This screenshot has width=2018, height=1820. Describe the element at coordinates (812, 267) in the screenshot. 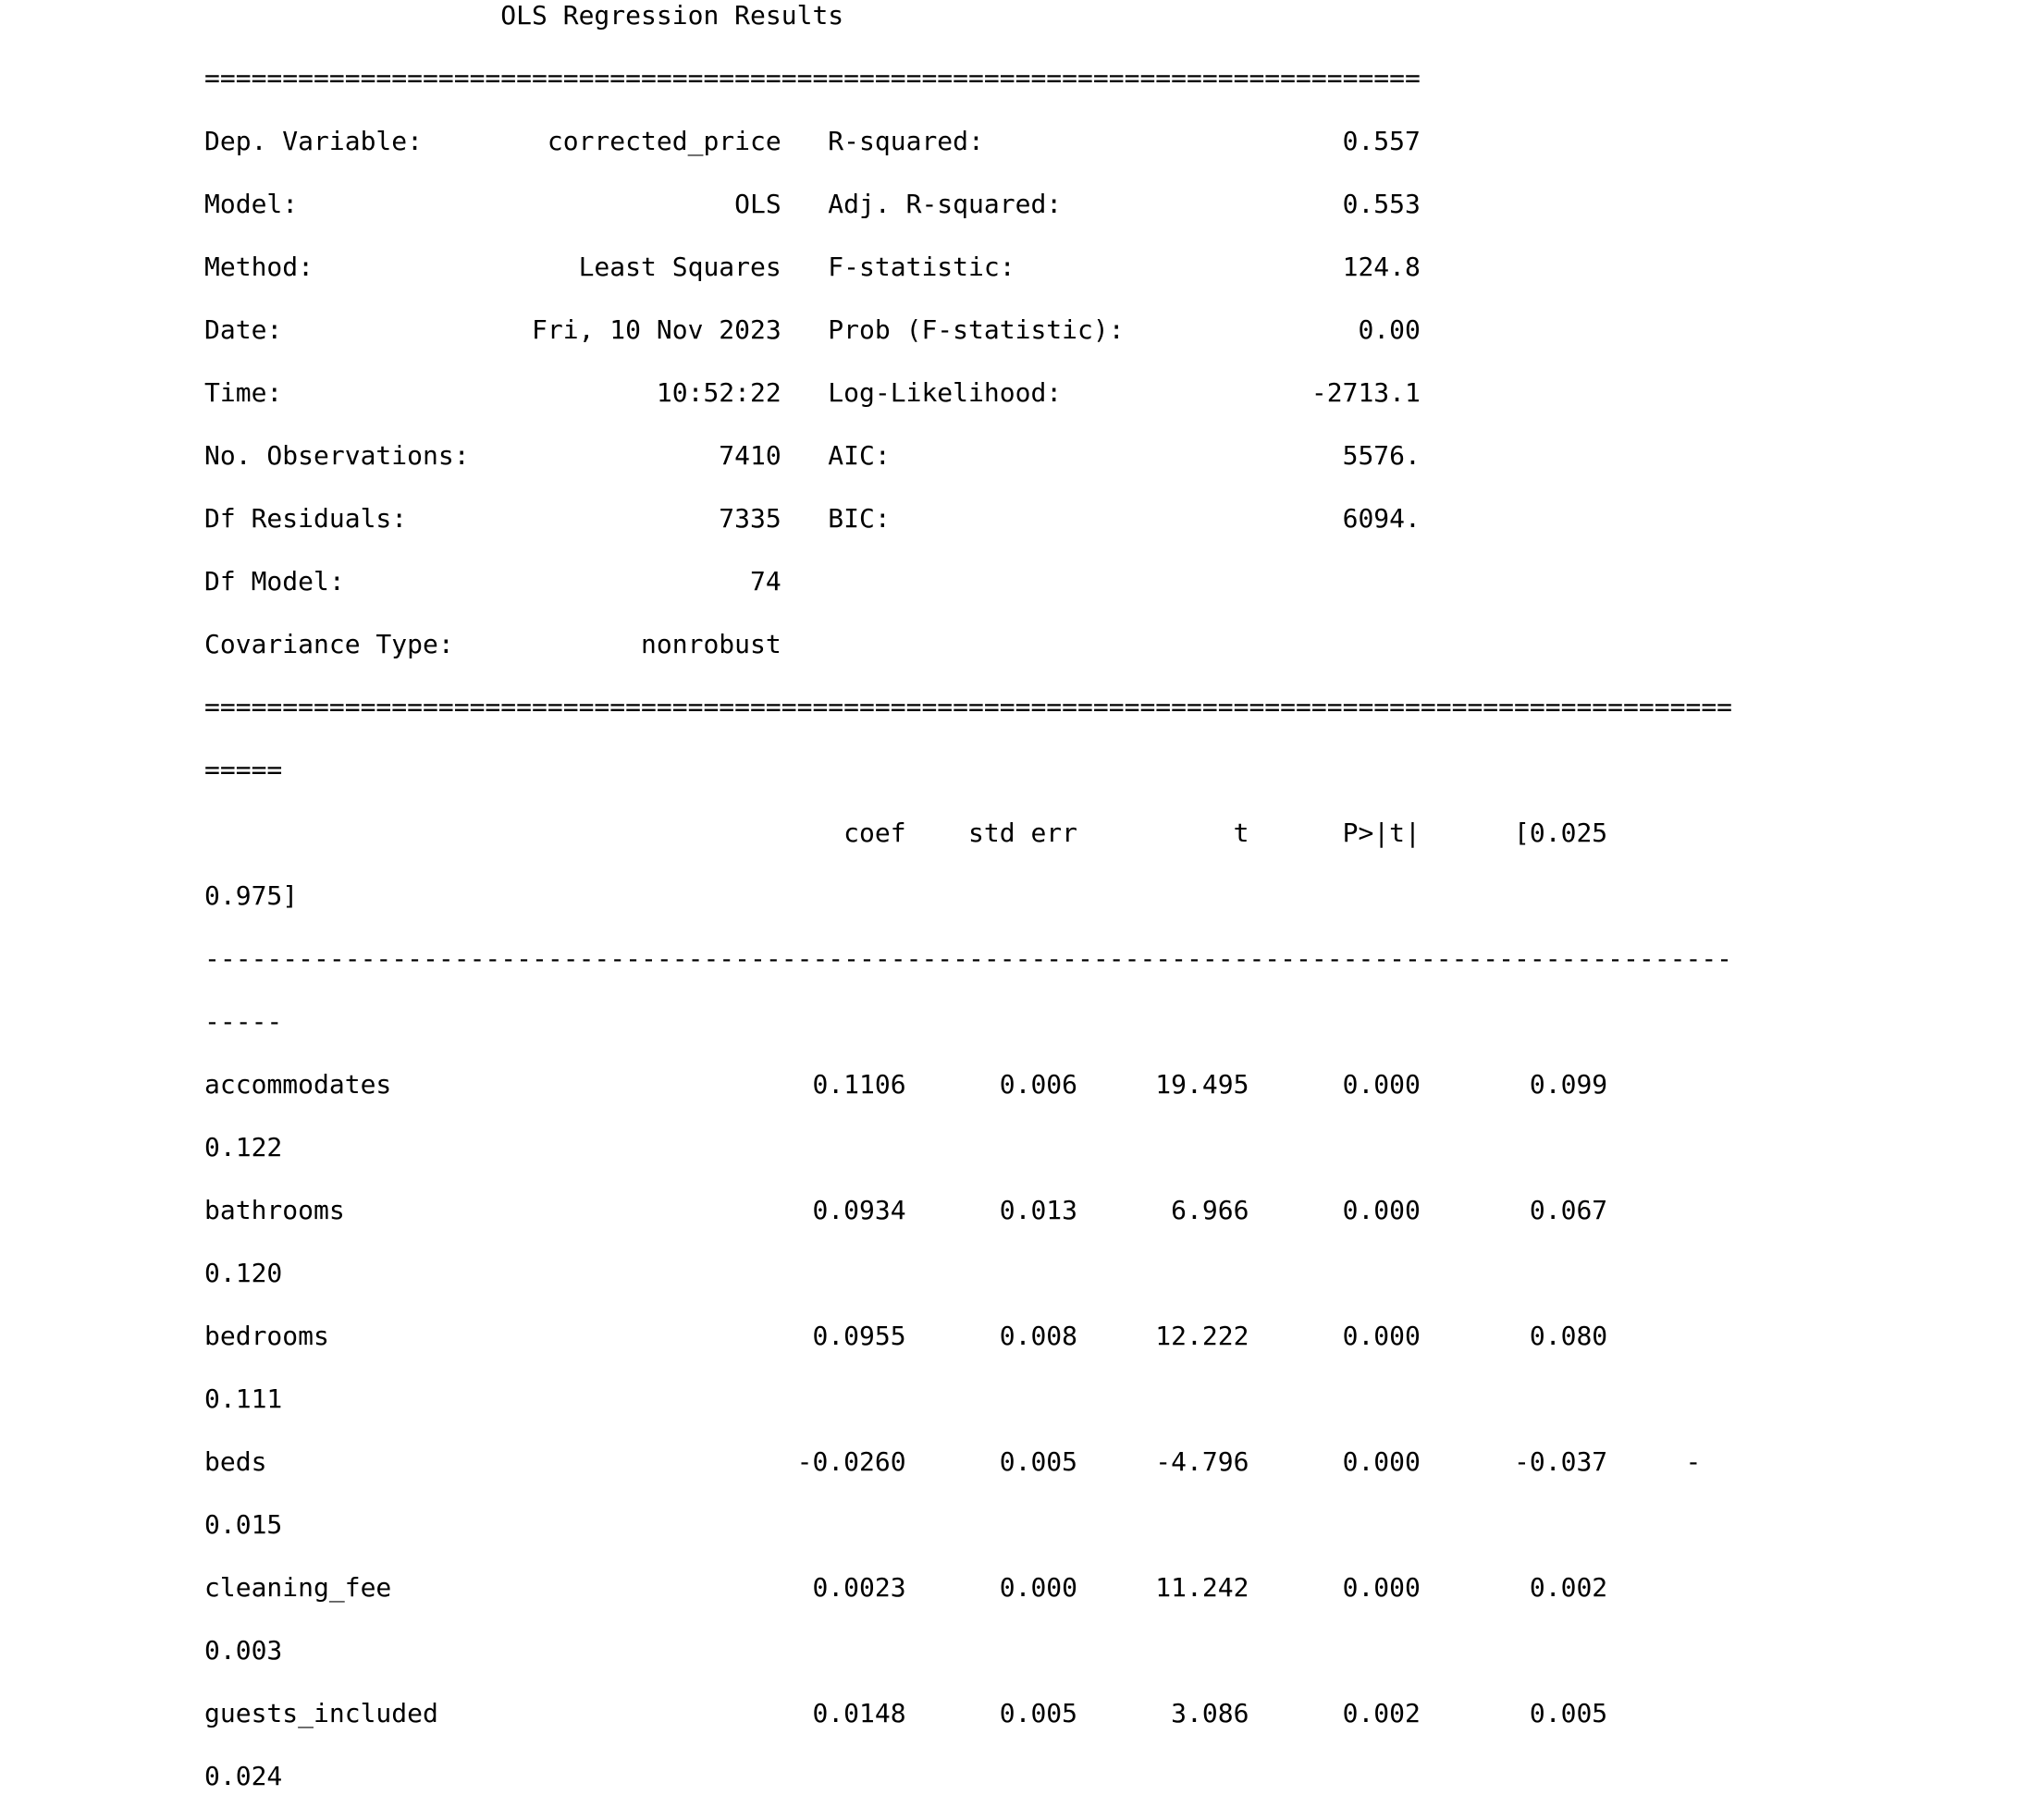

I see `stats-row-method: Method: Least Squares F-statistic: 124.8` at that location.